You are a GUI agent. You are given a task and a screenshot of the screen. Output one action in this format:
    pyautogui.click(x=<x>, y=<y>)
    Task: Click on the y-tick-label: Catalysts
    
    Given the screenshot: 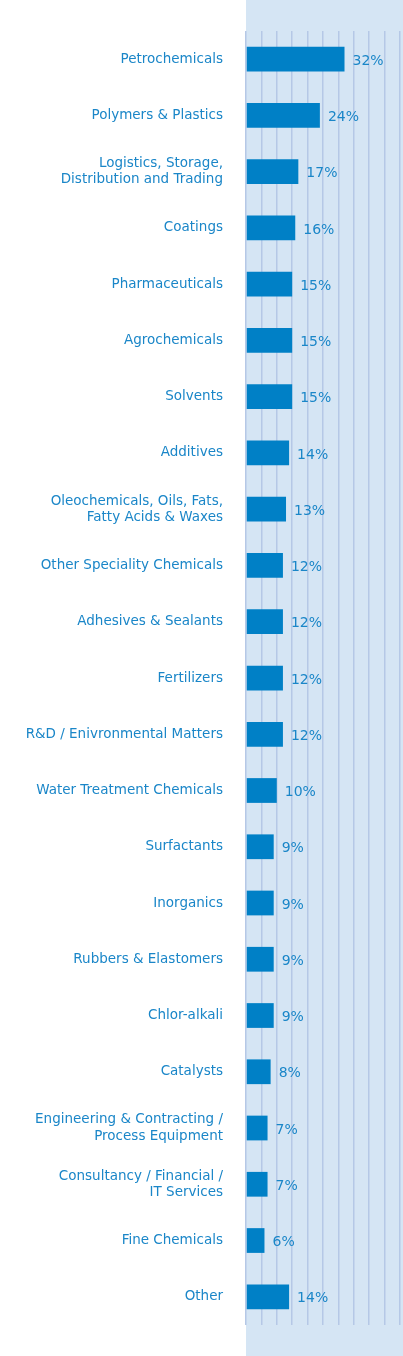 What is the action you would take?
    pyautogui.click(x=191, y=1070)
    